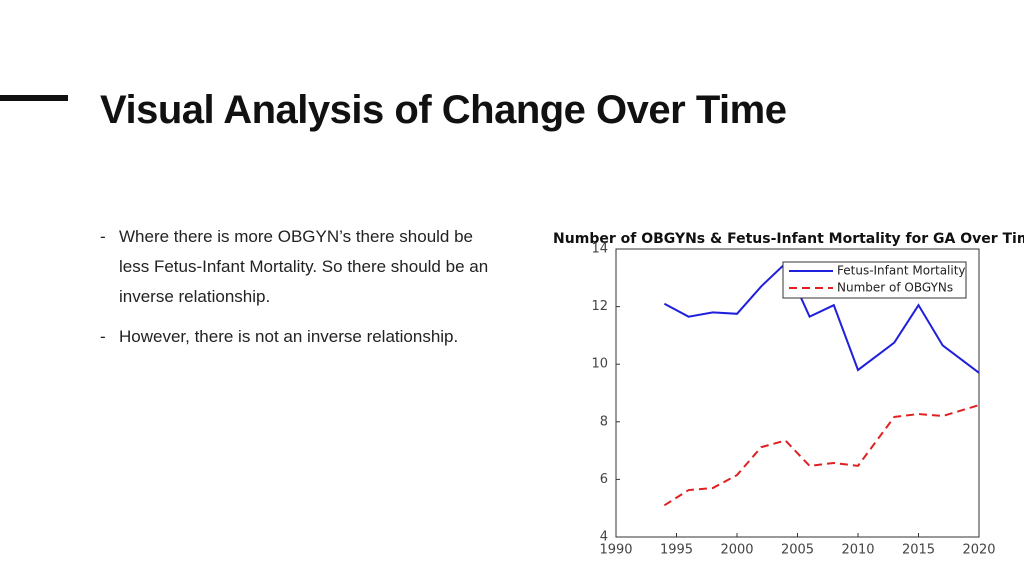 The image size is (1024, 576). I want to click on y-tick-label: 10, so click(599, 364).